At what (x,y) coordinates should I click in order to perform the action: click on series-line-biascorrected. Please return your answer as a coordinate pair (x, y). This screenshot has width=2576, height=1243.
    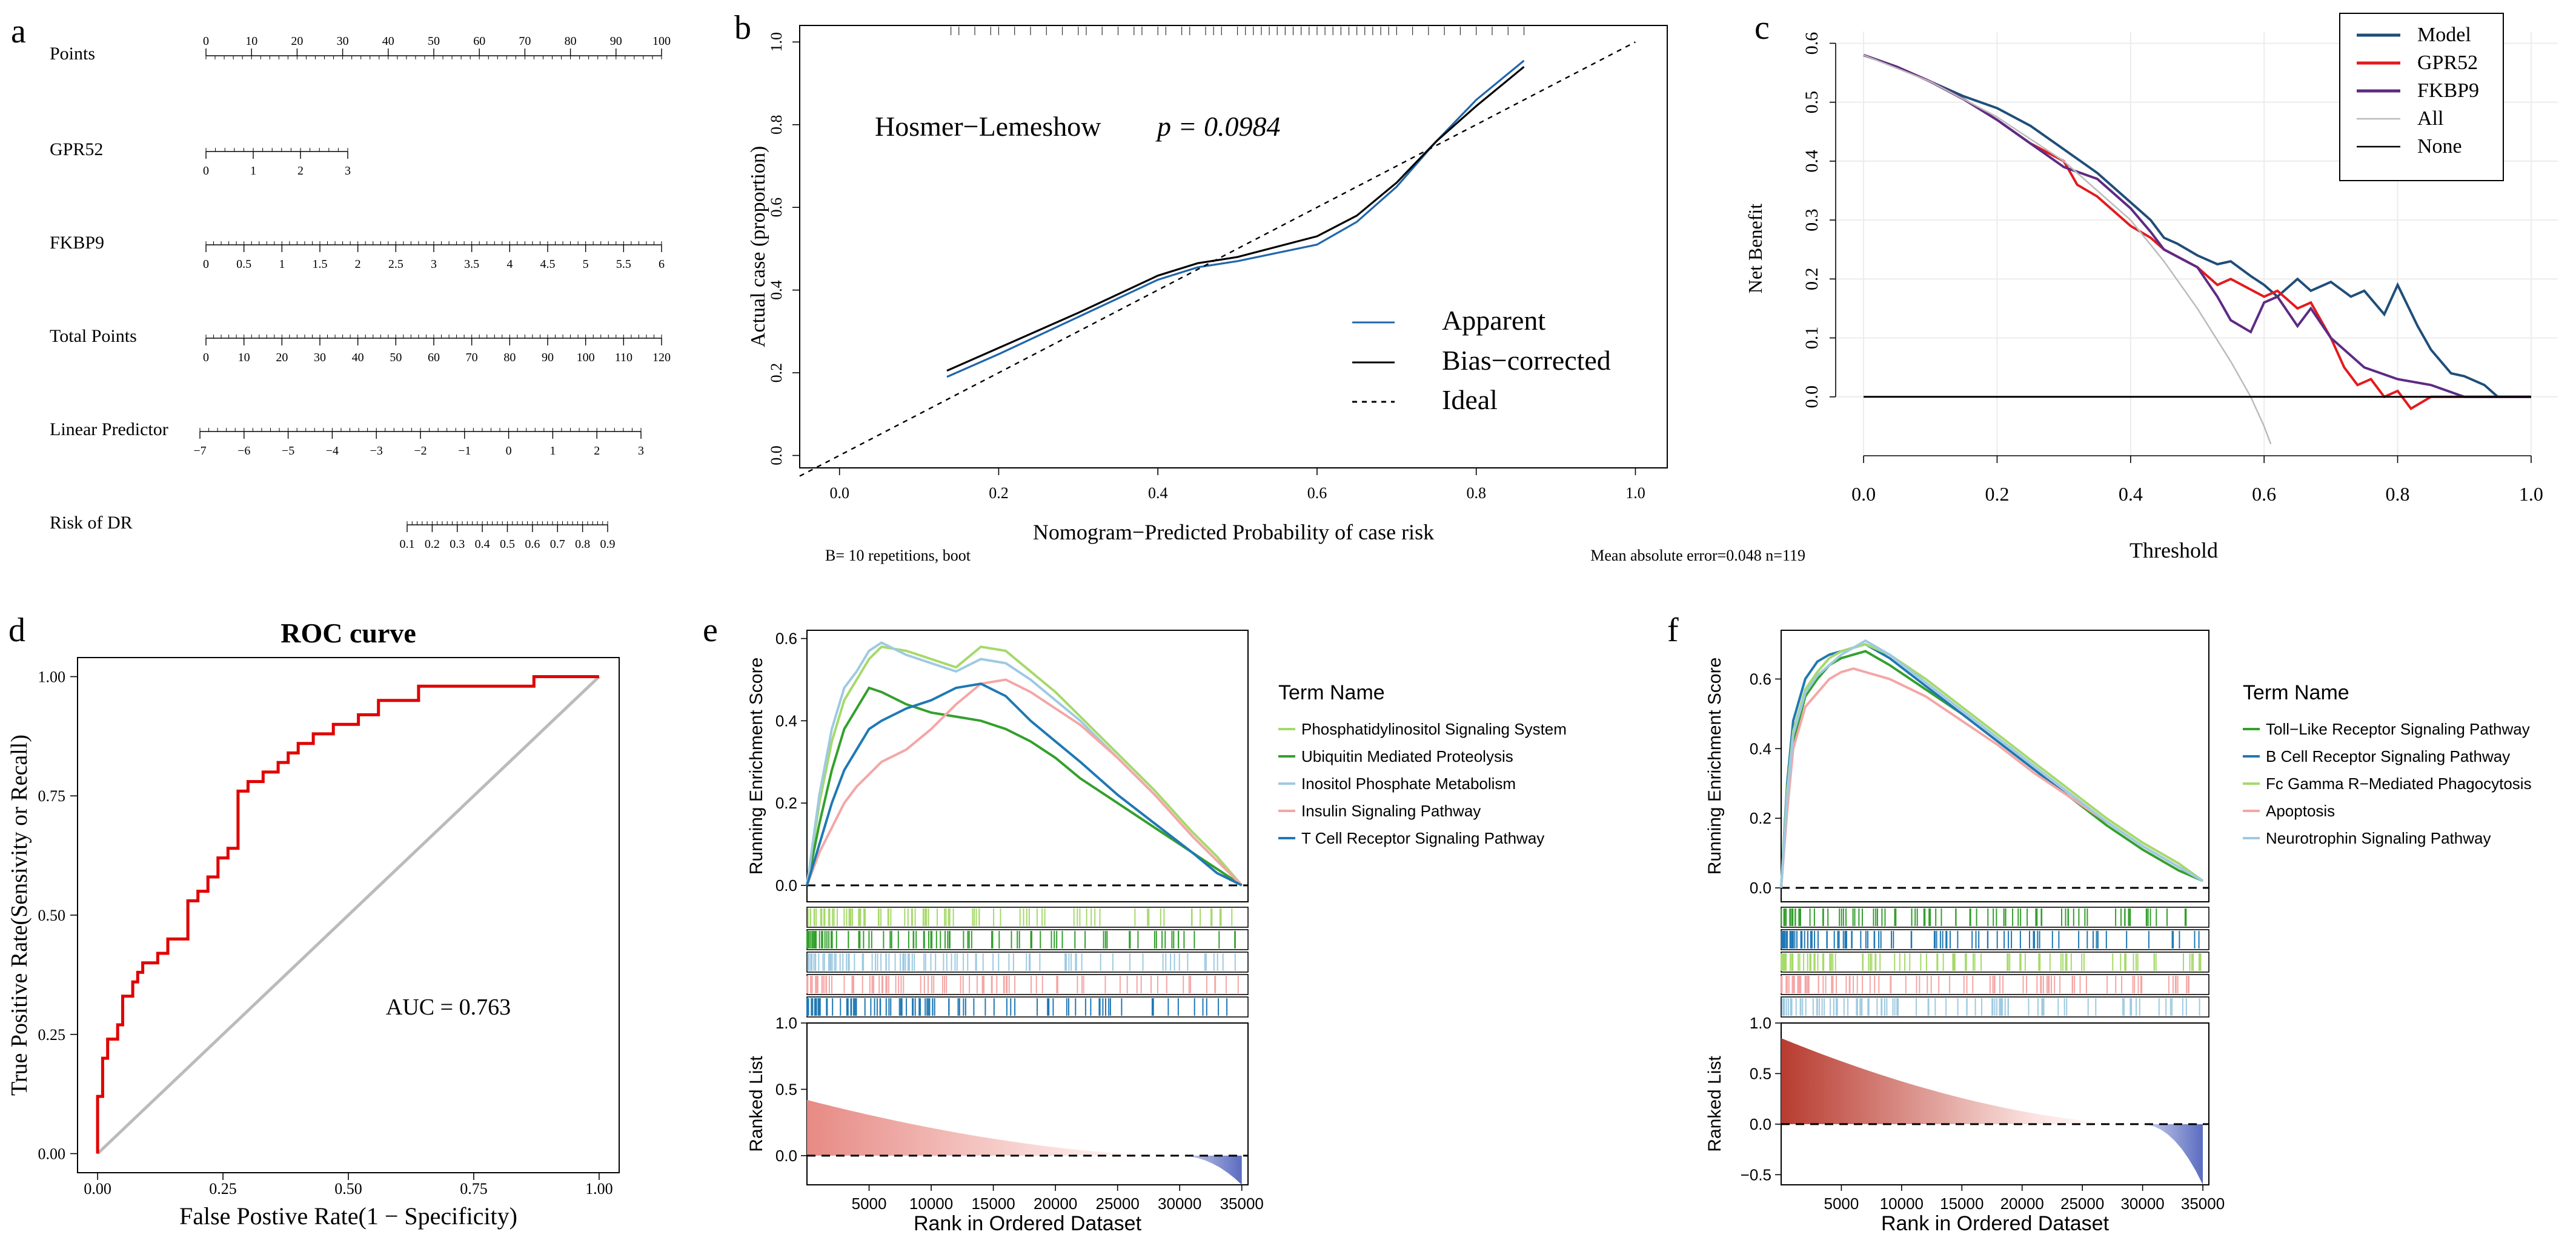
    Looking at the image, I should click on (1235, 218).